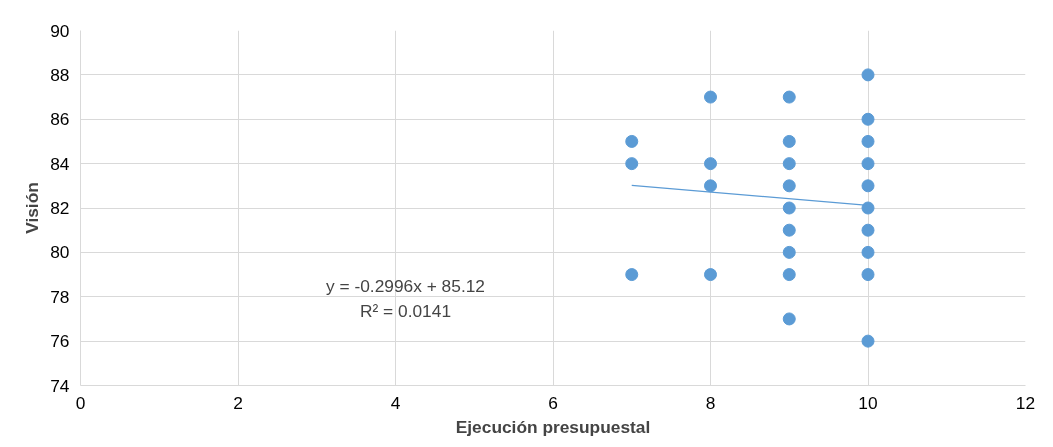 The image size is (1053, 447). I want to click on x-tick-label: 2, so click(238, 402).